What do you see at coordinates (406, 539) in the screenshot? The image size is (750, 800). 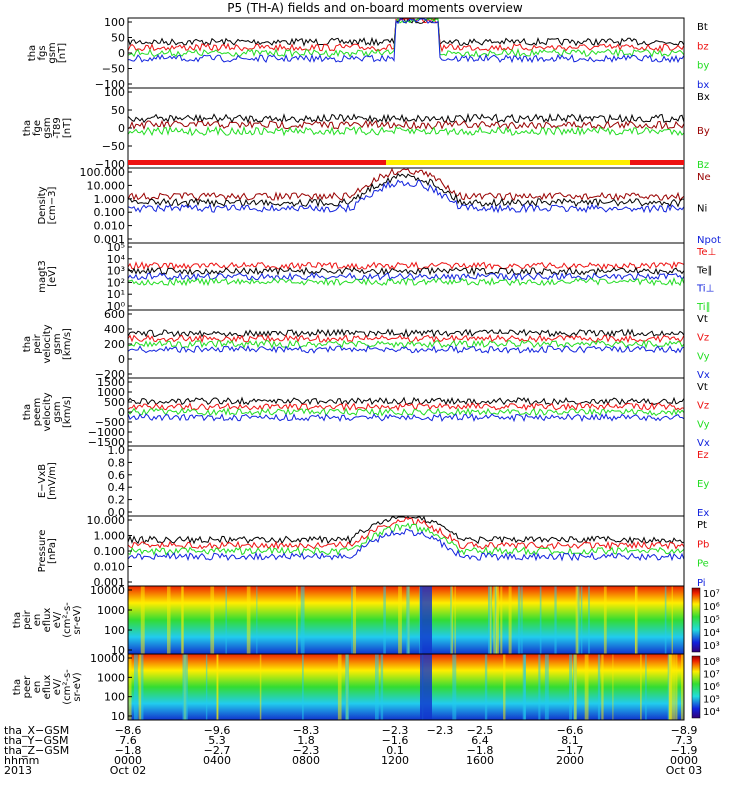 I see `pressure-Pe-trace` at bounding box center [406, 539].